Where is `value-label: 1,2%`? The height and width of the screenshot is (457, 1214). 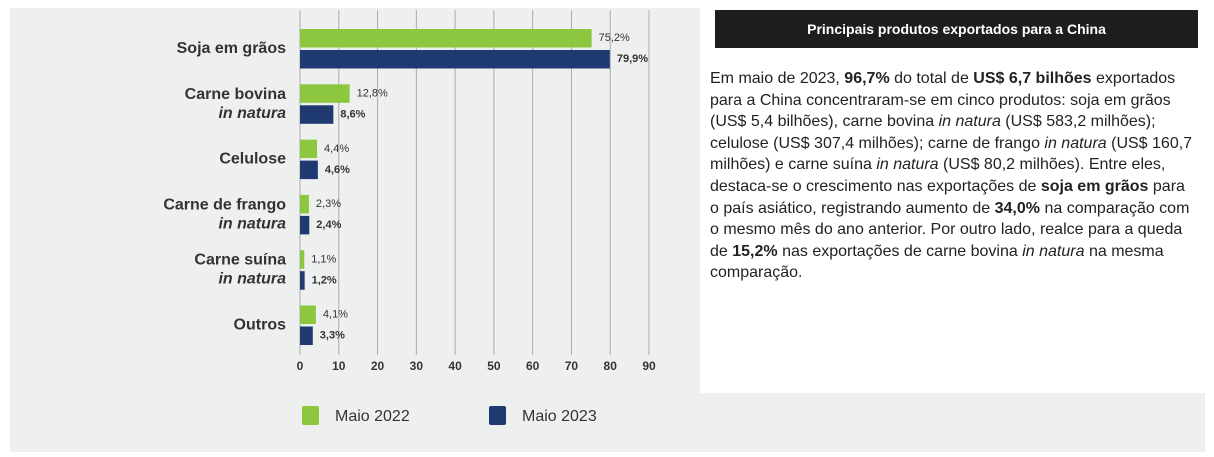 value-label: 1,2% is located at coordinates (324, 280).